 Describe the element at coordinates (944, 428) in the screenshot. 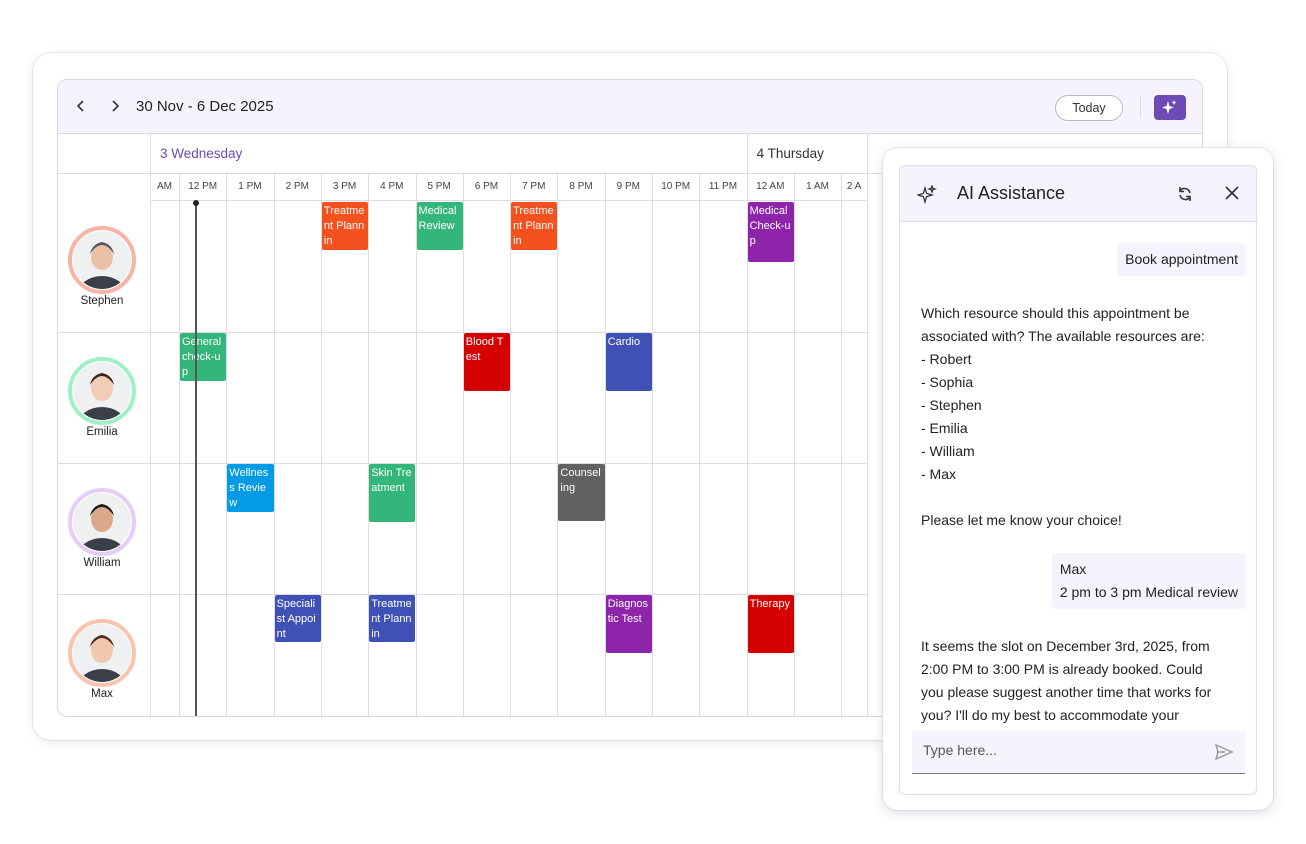

I see `message-item: - Emilia` at that location.